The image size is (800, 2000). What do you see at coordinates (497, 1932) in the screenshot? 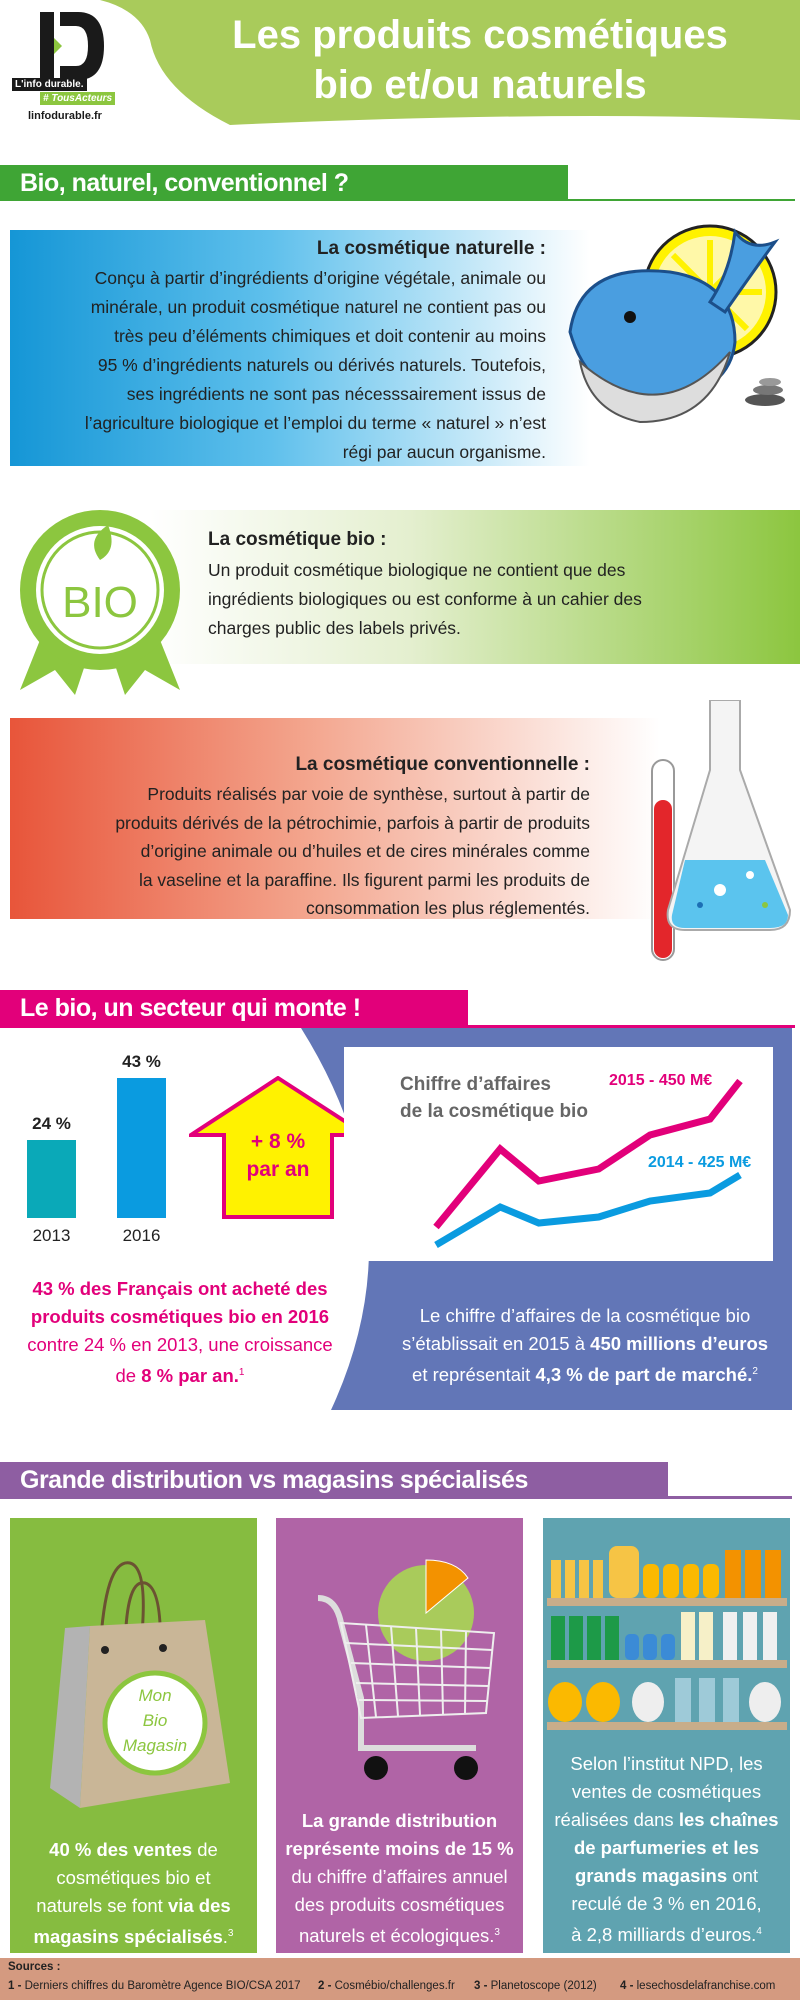
I see `footnote-ref: 3` at bounding box center [497, 1932].